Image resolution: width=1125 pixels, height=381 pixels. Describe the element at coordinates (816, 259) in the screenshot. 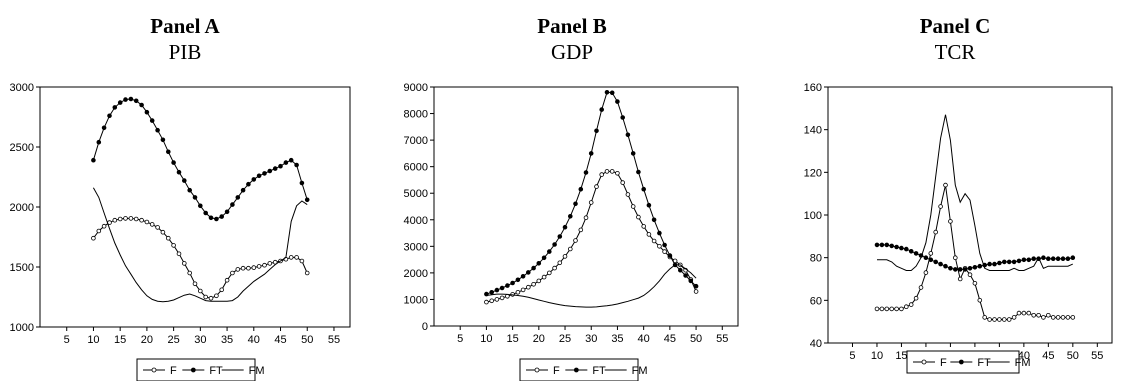

I see `panel-c-ytick-label: 80` at that location.